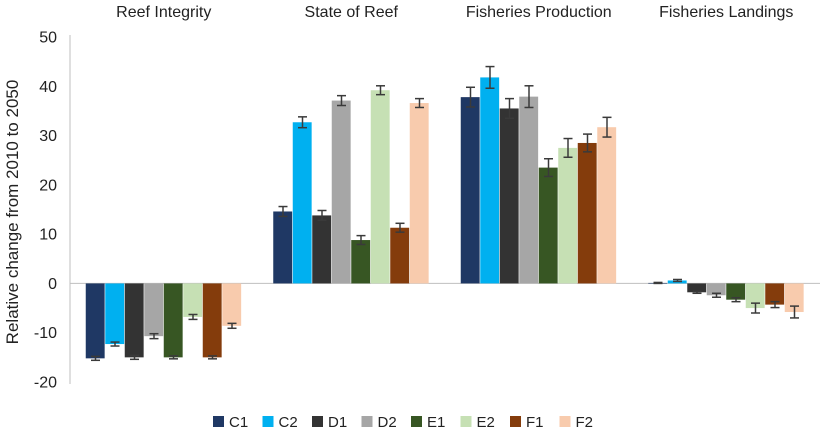  What do you see at coordinates (535, 422) in the screenshot?
I see `legend-label: F1` at bounding box center [535, 422].